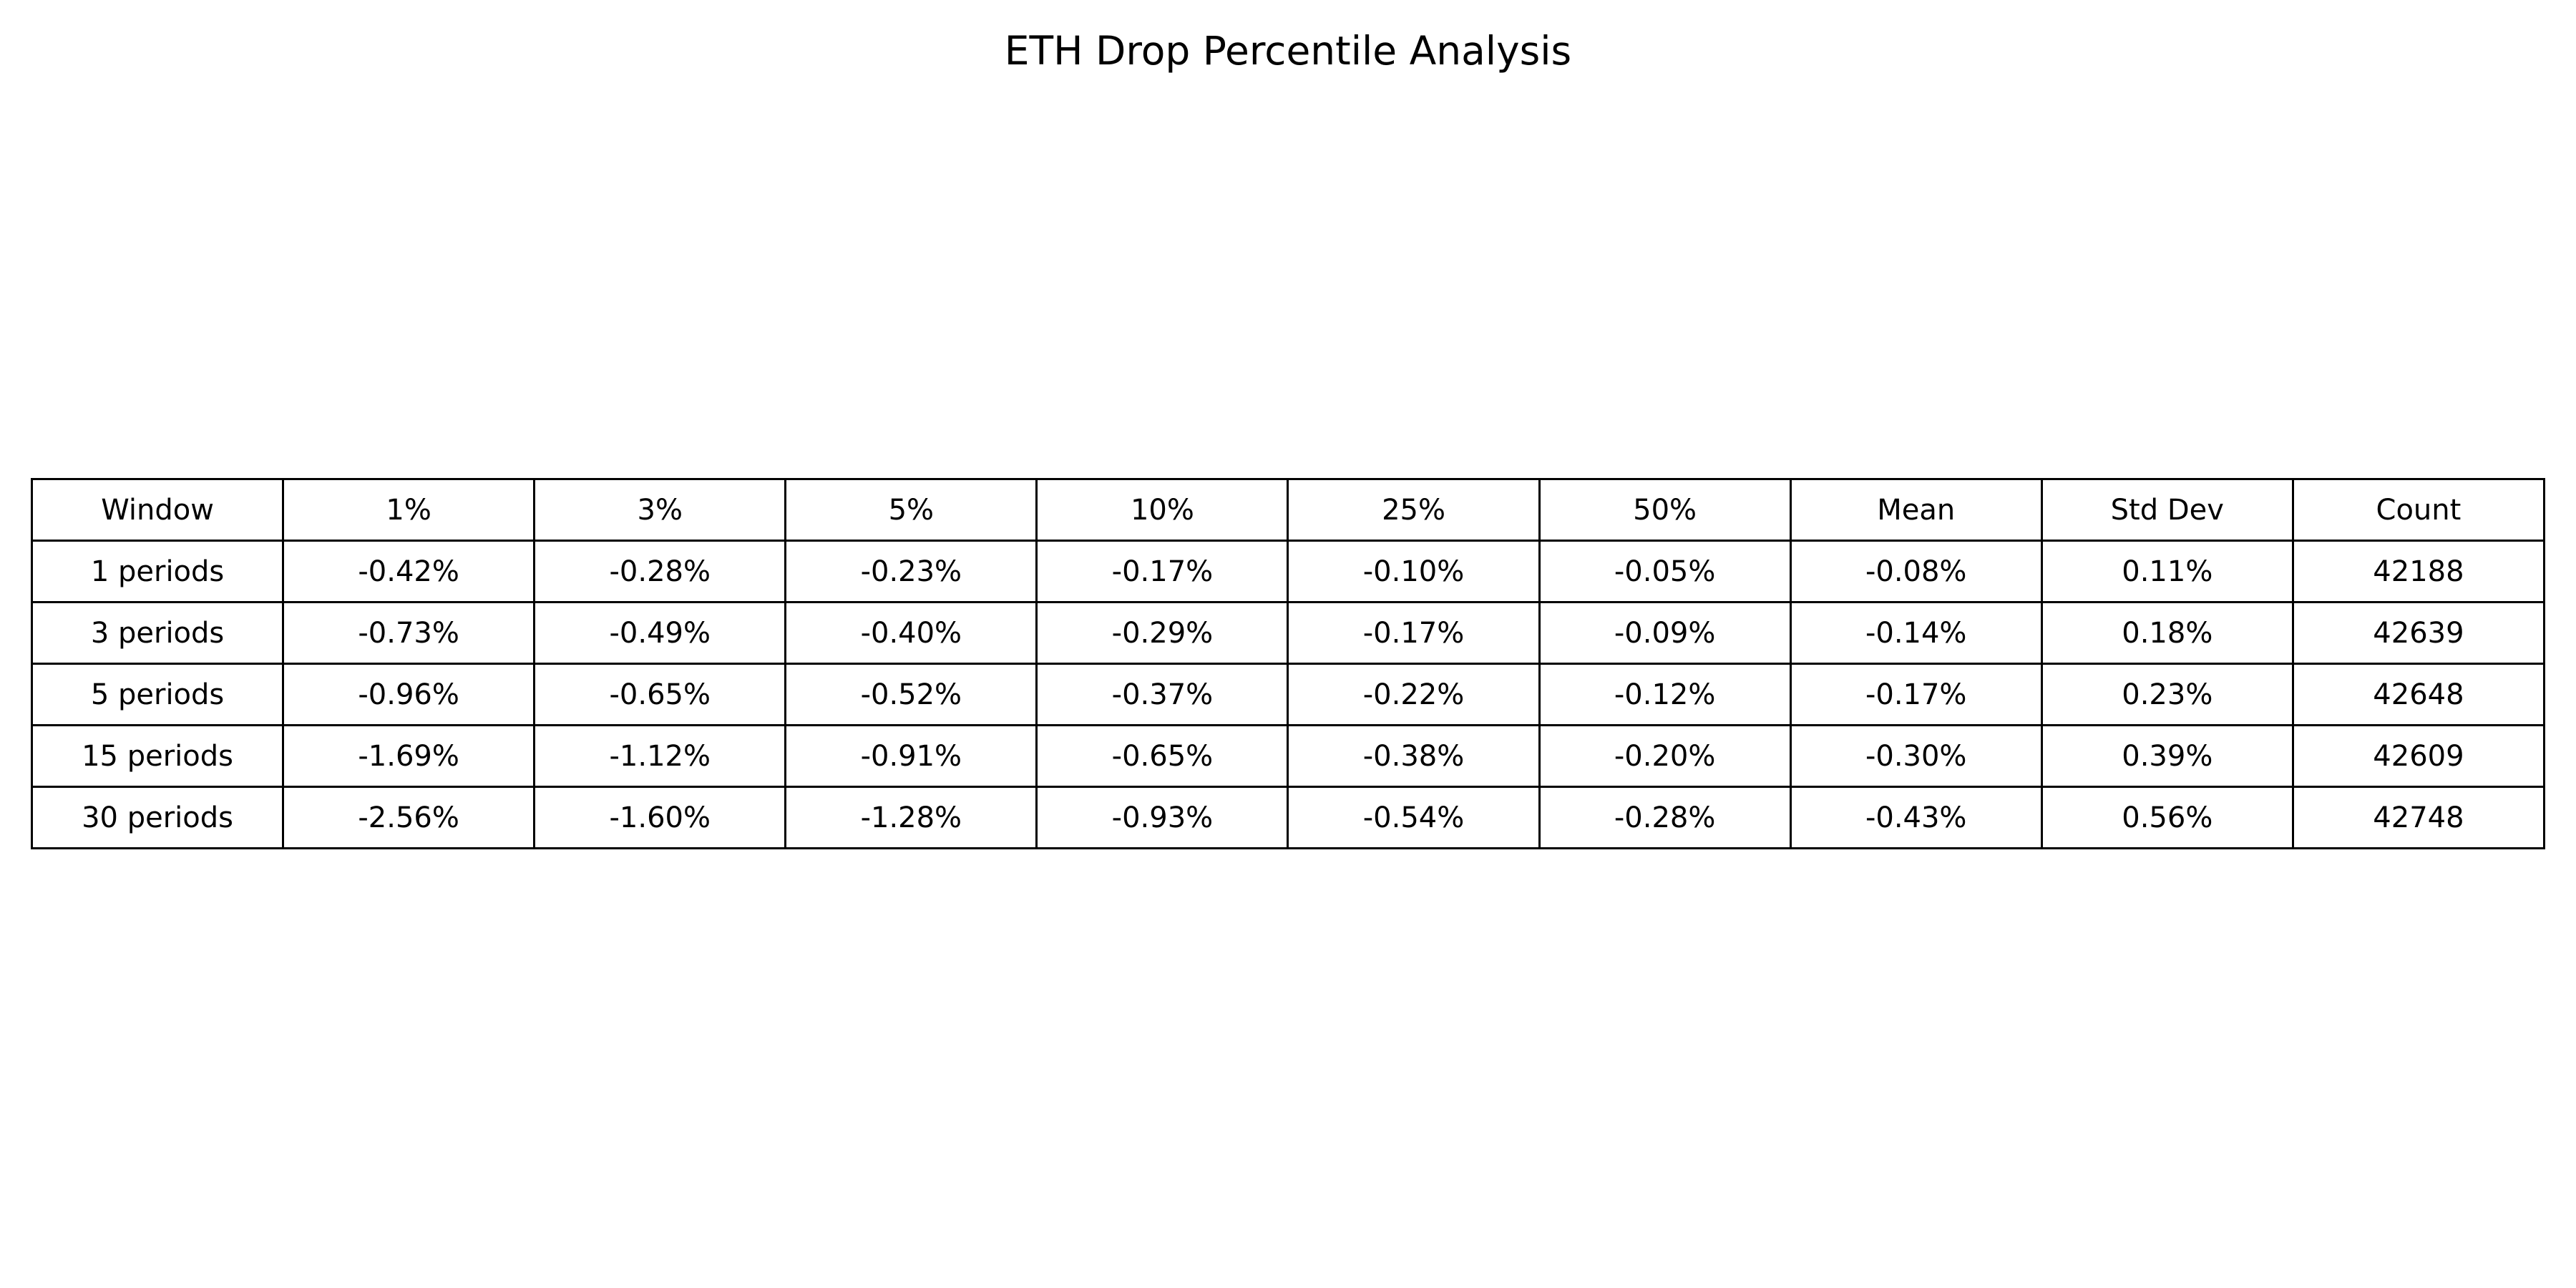 The image size is (2576, 1288). I want to click on table-cell: 42748, so click(2418, 817).